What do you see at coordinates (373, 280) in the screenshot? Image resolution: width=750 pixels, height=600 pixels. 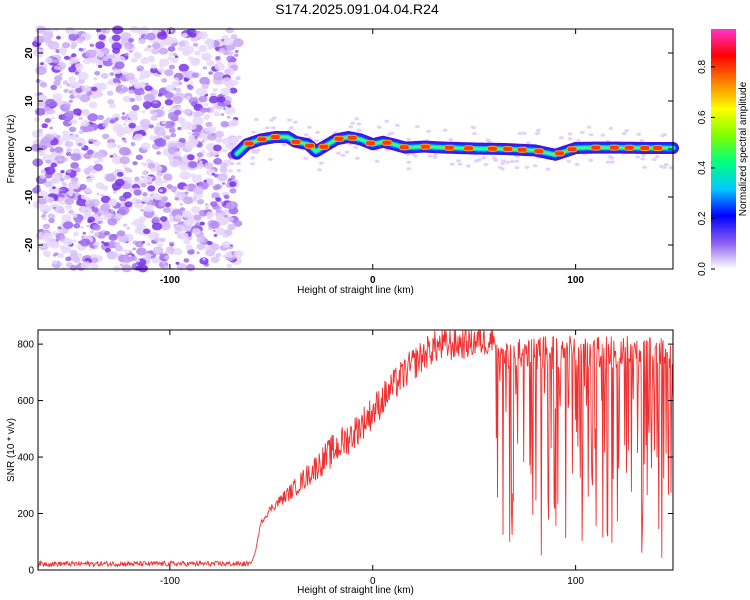 I see `spectrogram-x-tick-label: 0` at bounding box center [373, 280].